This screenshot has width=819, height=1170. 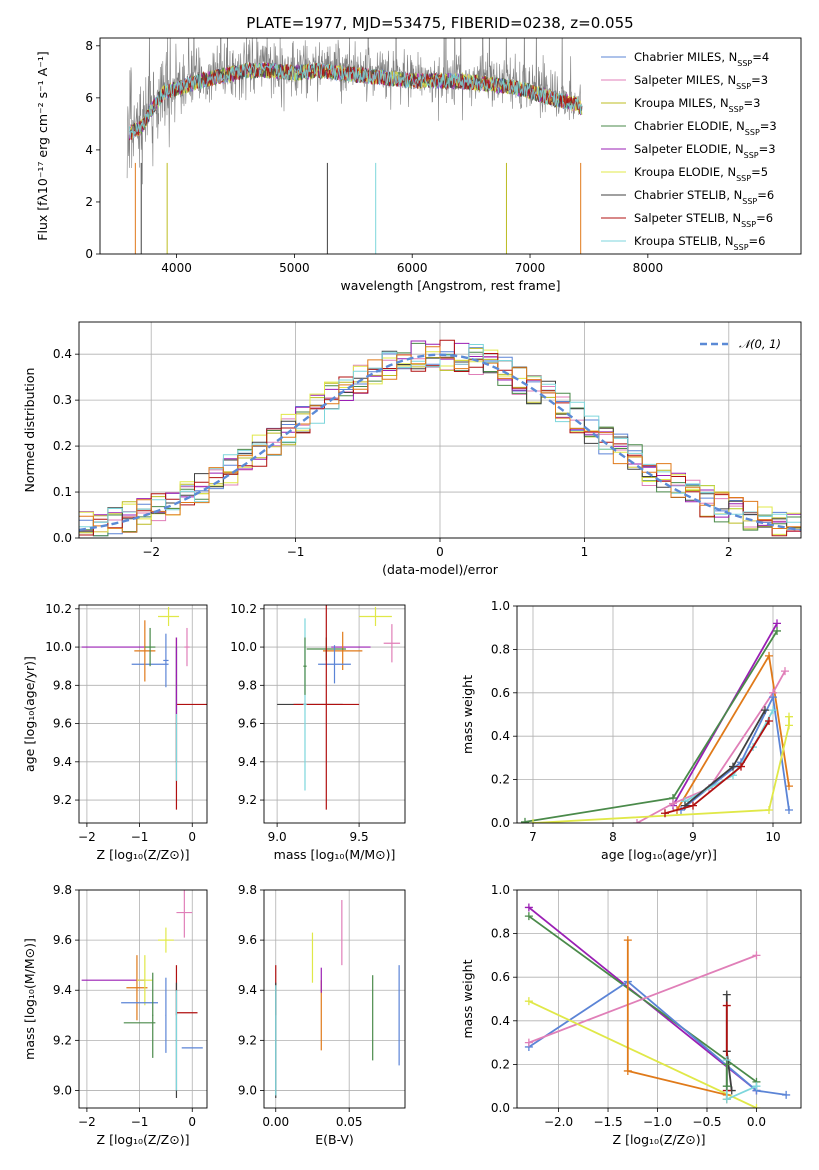 What do you see at coordinates (296, 552) in the screenshot?
I see `residuals-xtick-label: −1` at bounding box center [296, 552].